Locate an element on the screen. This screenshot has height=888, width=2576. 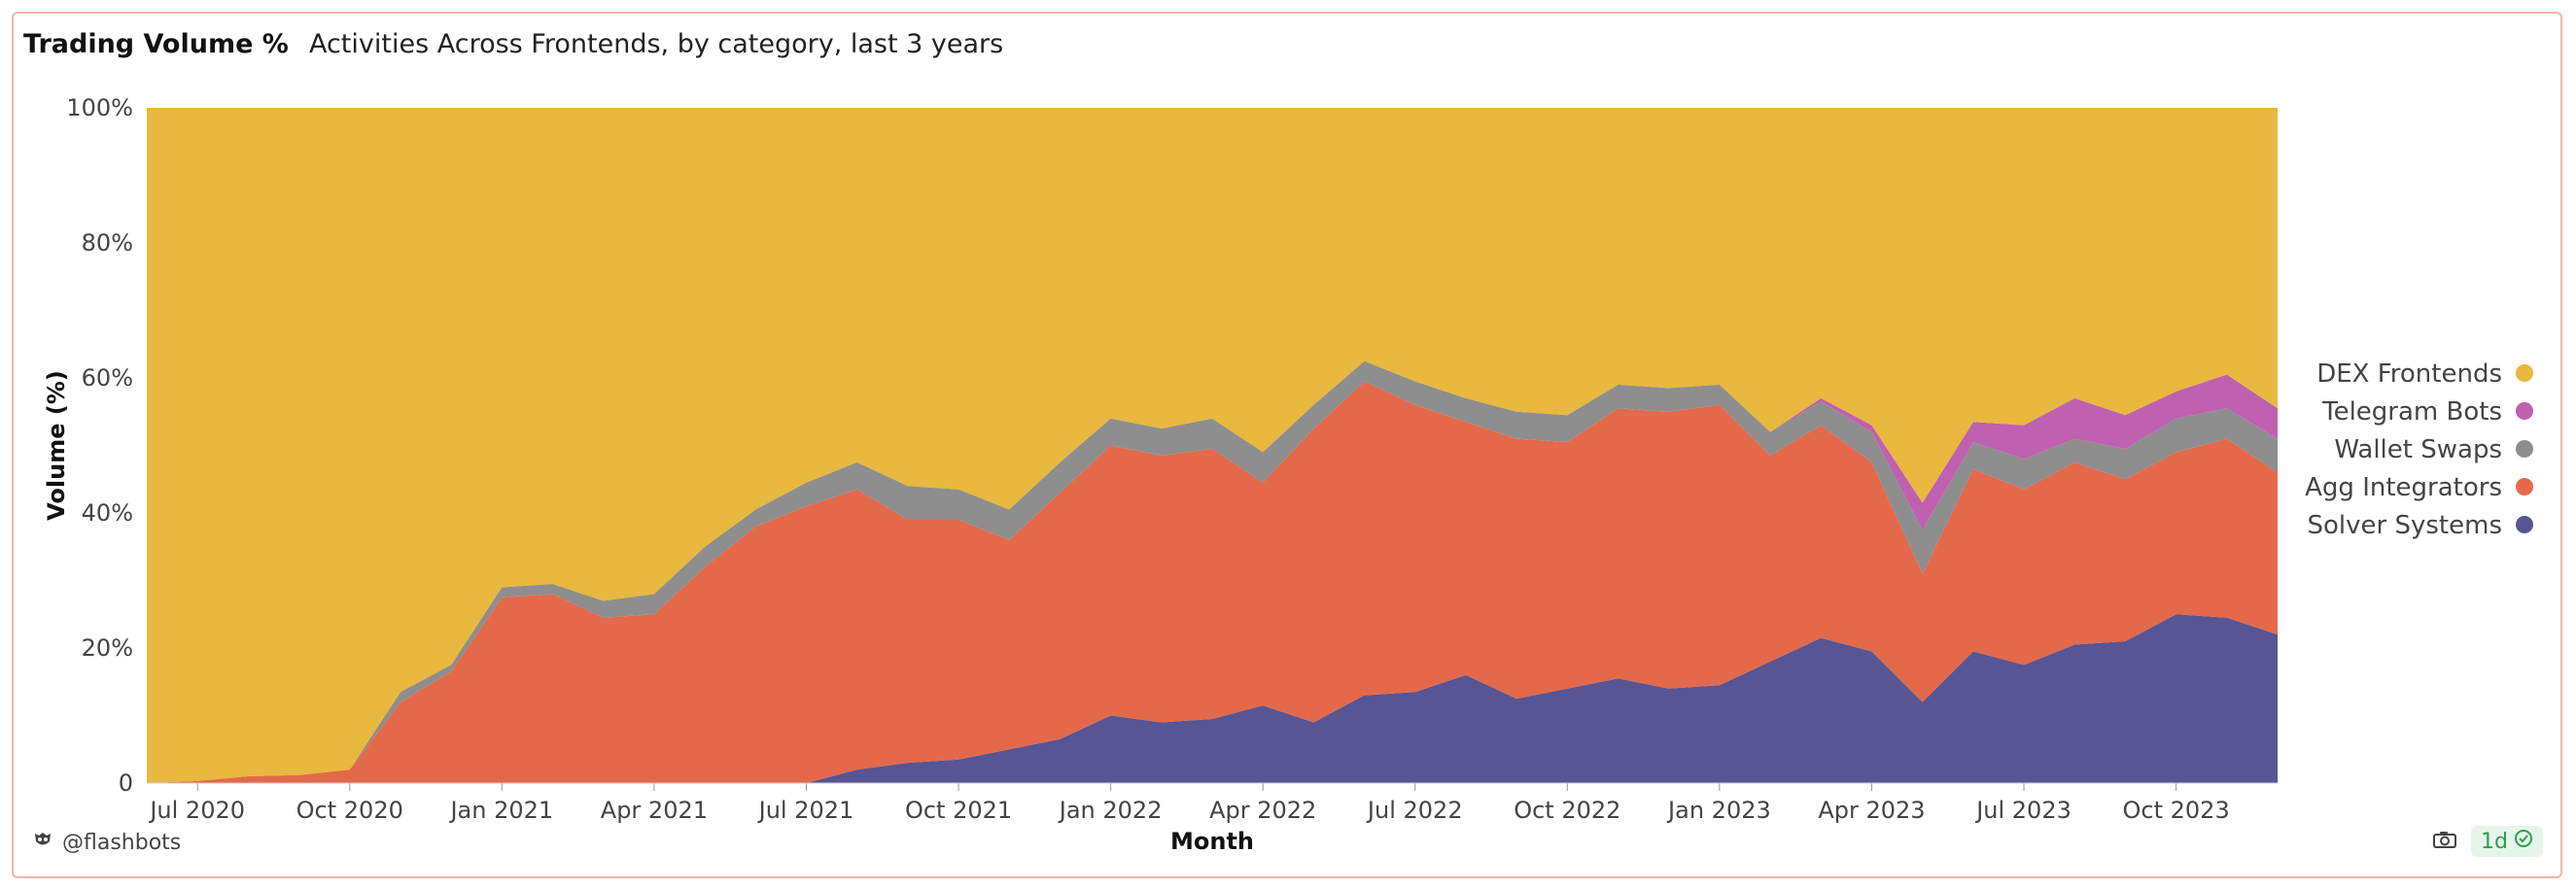
refresh-interval: 1d is located at coordinates (2495, 841).